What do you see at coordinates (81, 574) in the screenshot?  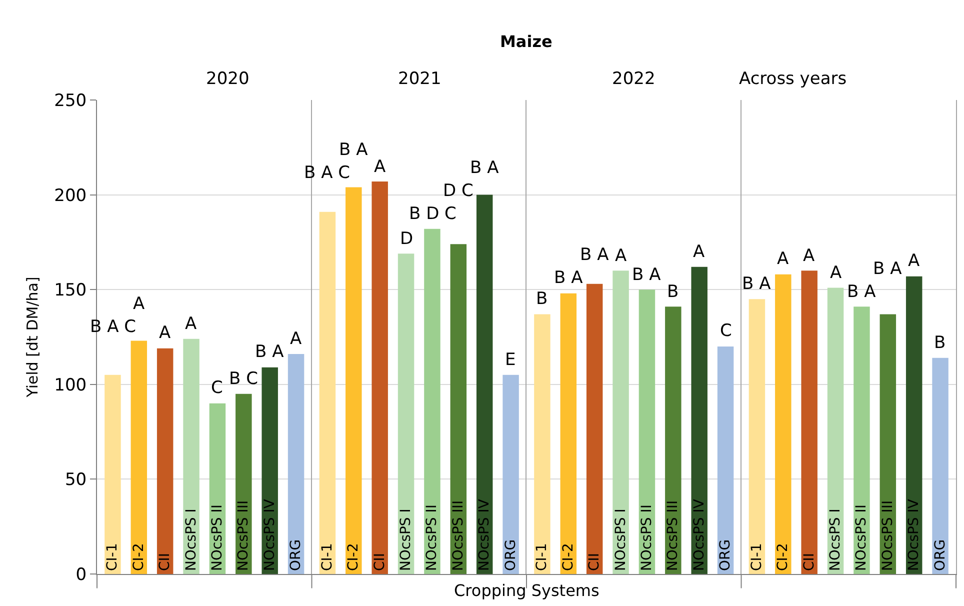 I see `y-tick-label: 0` at bounding box center [81, 574].